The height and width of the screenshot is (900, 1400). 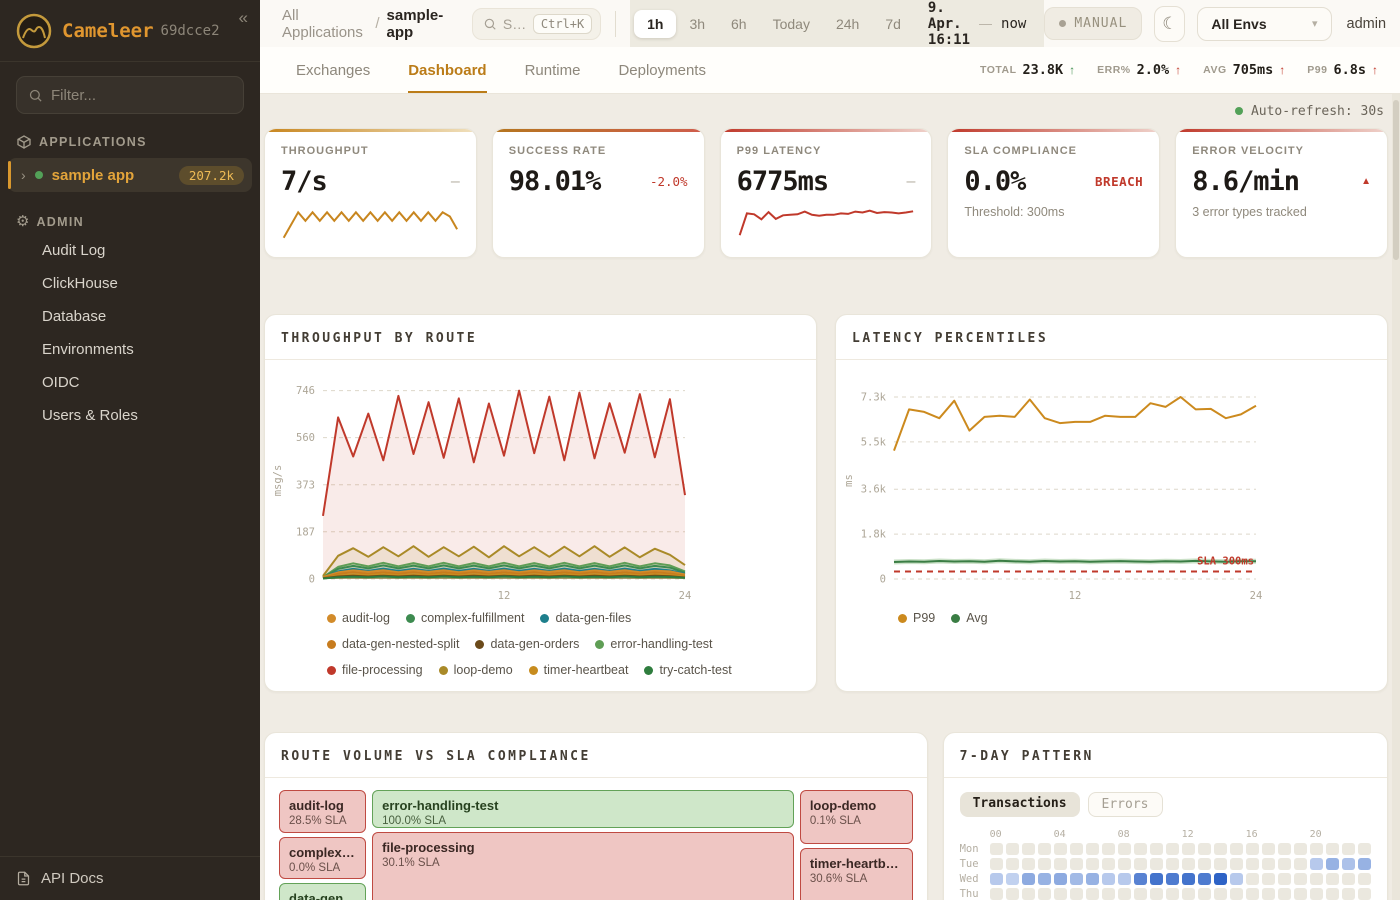 What do you see at coordinates (90, 415) in the screenshot?
I see `sidebar-item-users-roles: Users & Roles` at bounding box center [90, 415].